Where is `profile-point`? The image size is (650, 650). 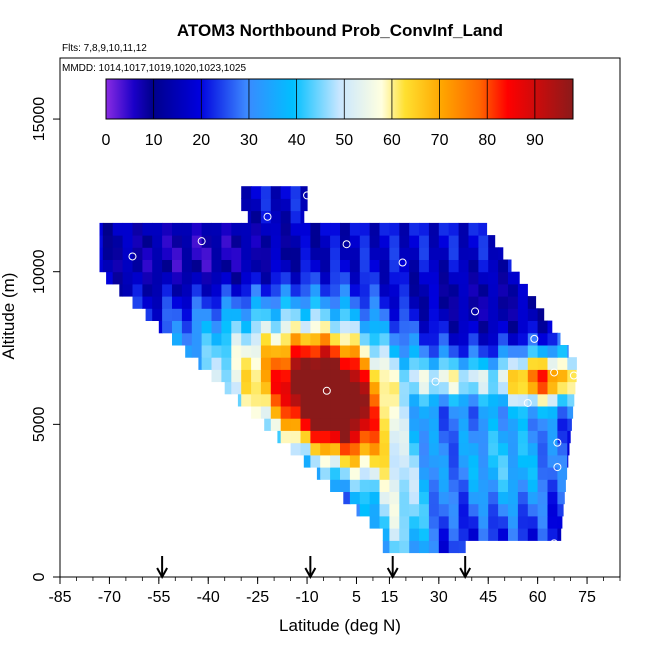 profile-point is located at coordinates (307, 195).